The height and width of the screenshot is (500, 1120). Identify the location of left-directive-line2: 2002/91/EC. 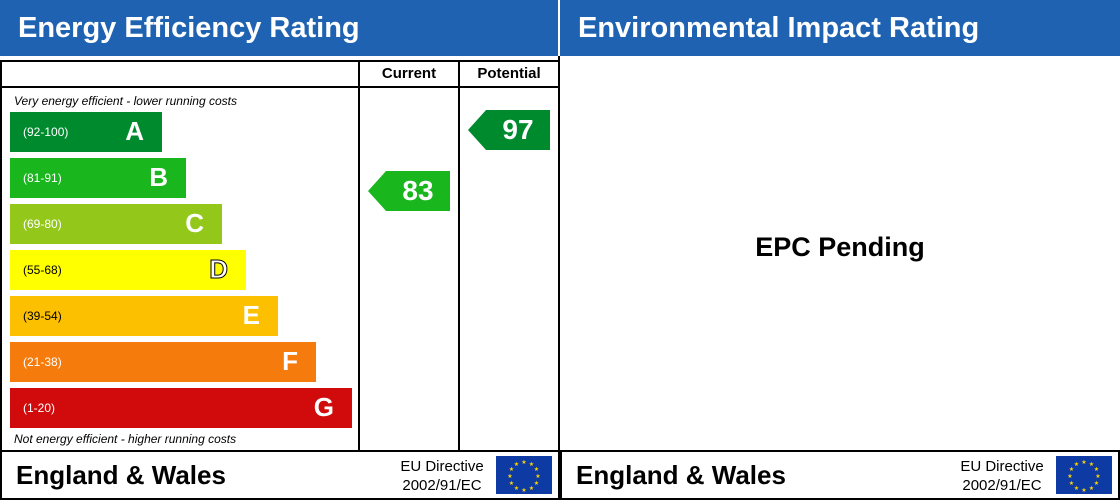
(442, 485).